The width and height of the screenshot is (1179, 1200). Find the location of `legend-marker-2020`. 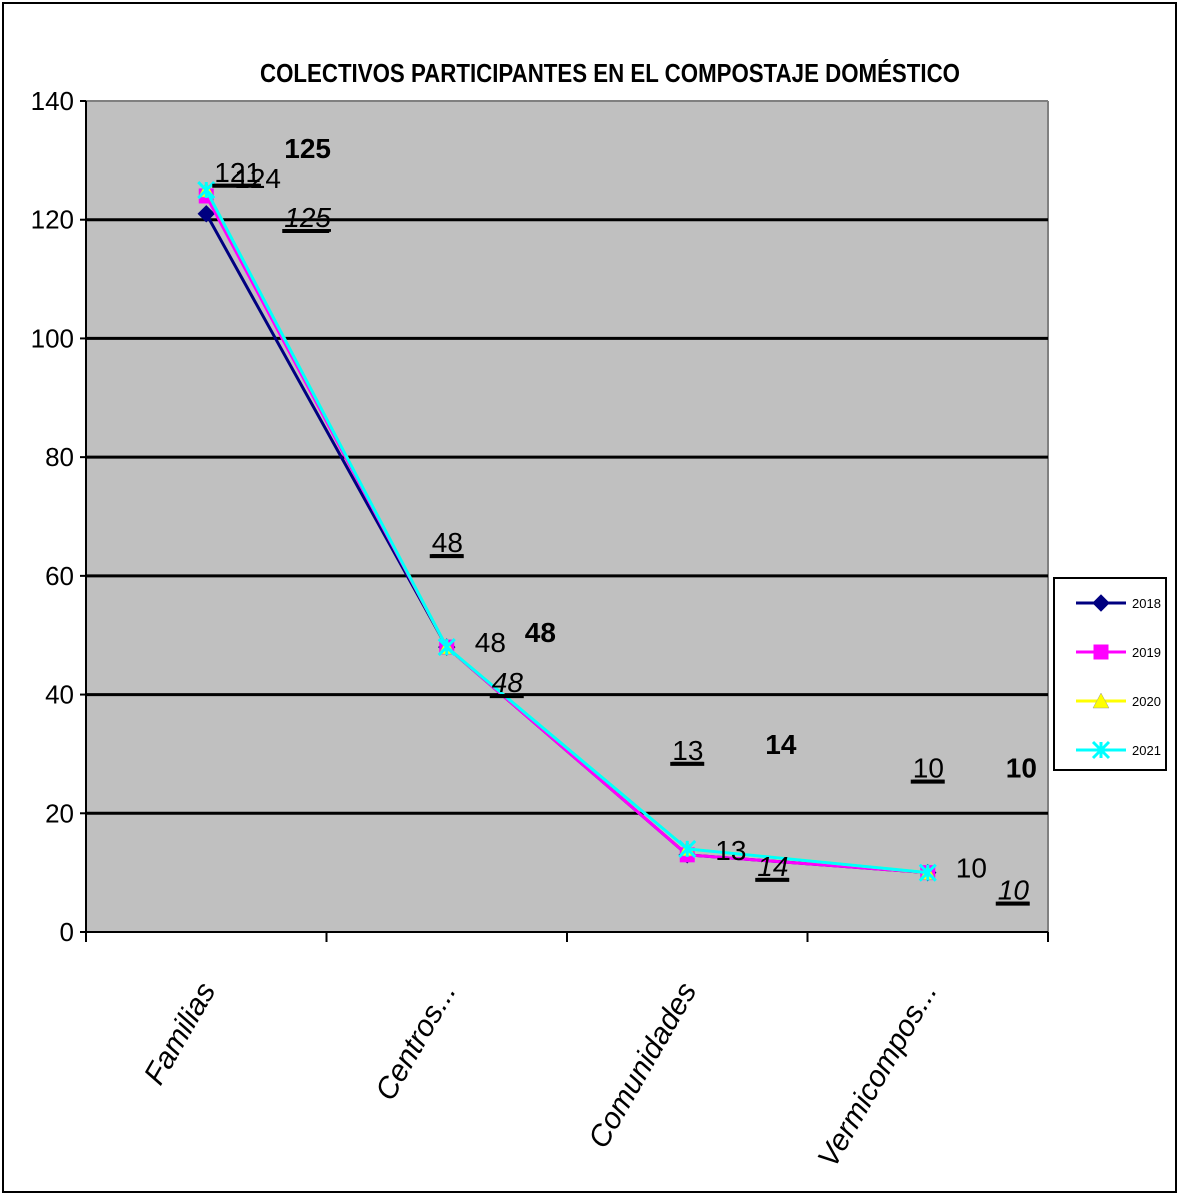

legend-marker-2020 is located at coordinates (1101, 700).